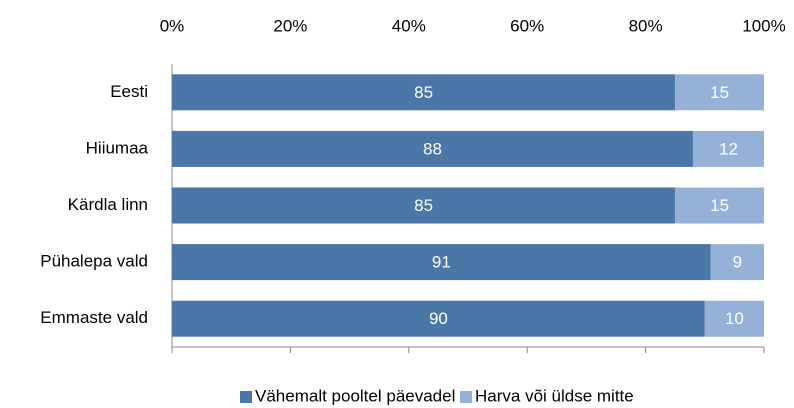  I want to click on x-tick-label: 20%, so click(290, 25).